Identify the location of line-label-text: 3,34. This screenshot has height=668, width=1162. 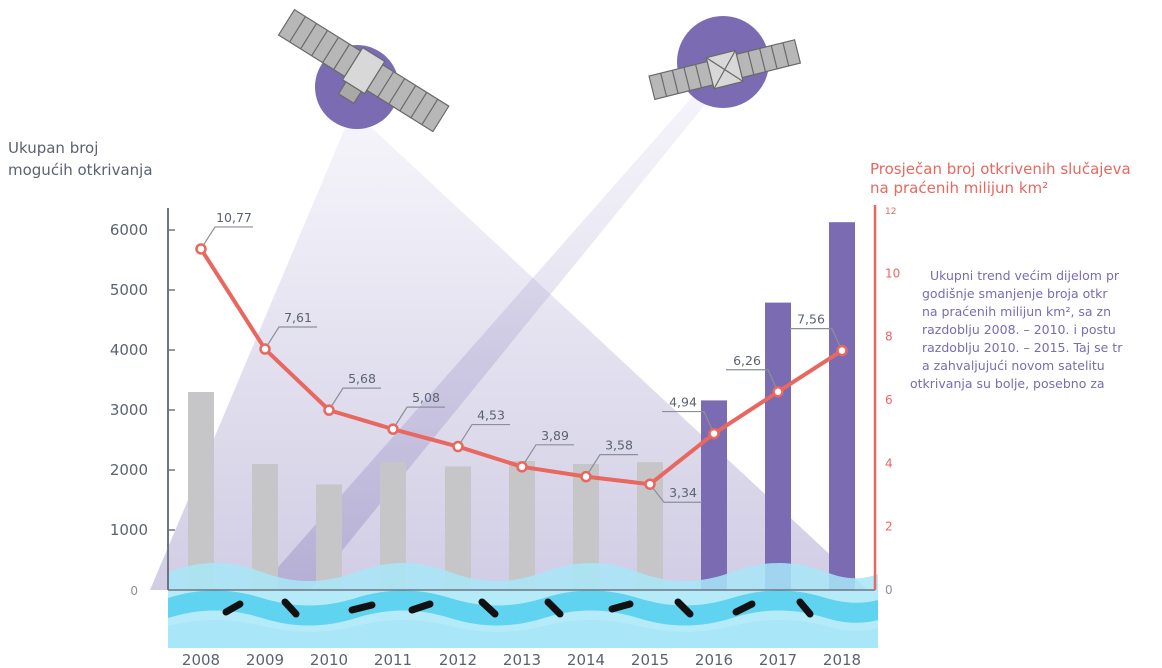
(683, 492).